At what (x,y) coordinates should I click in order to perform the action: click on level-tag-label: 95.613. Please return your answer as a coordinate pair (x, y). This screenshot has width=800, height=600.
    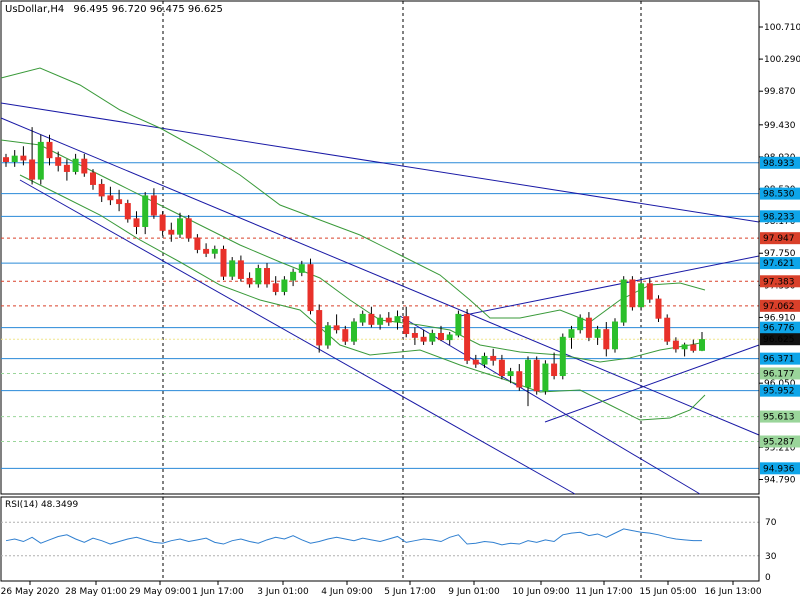
    Looking at the image, I should click on (779, 418).